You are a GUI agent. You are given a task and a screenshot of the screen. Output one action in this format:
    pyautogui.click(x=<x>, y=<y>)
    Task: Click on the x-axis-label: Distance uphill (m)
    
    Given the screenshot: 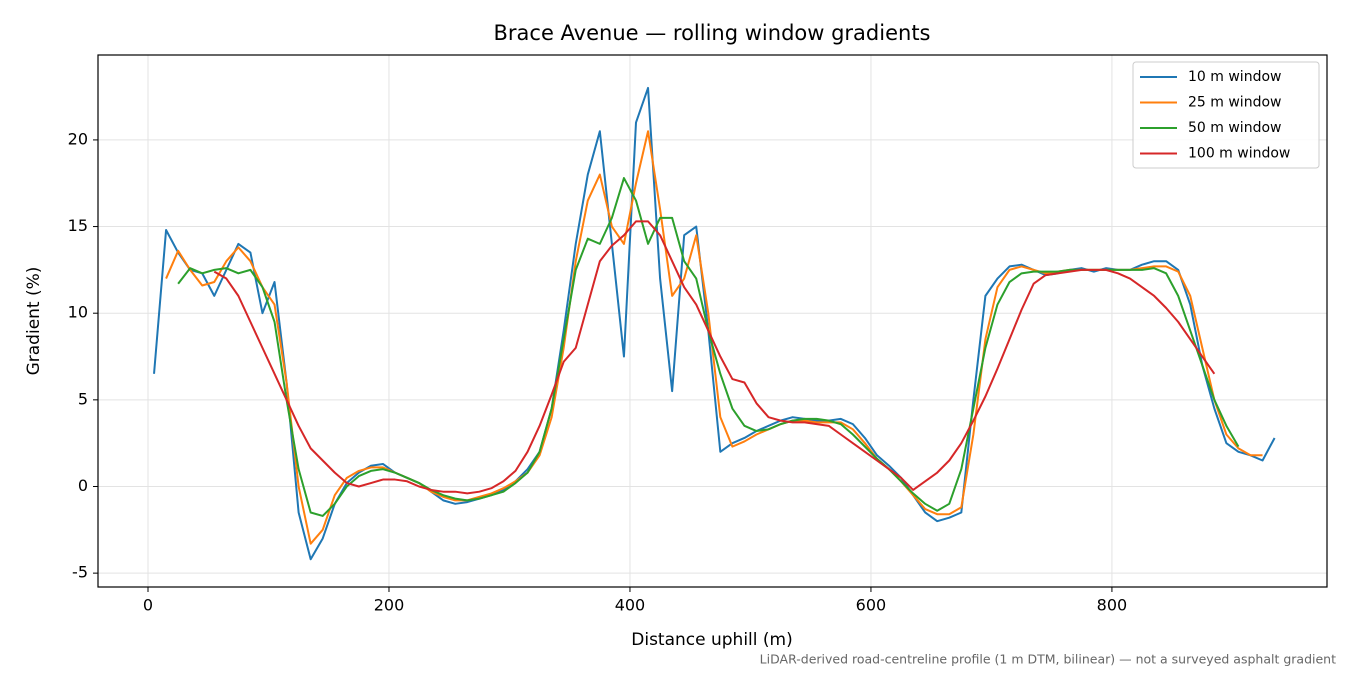 What is the action you would take?
    pyautogui.click(x=711, y=640)
    